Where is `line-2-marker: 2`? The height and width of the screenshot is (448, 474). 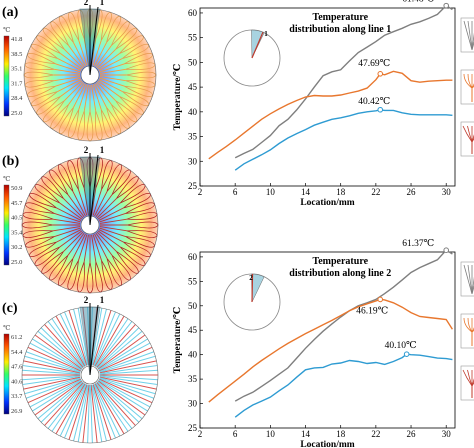 line-2-marker: 2 is located at coordinates (86, 300).